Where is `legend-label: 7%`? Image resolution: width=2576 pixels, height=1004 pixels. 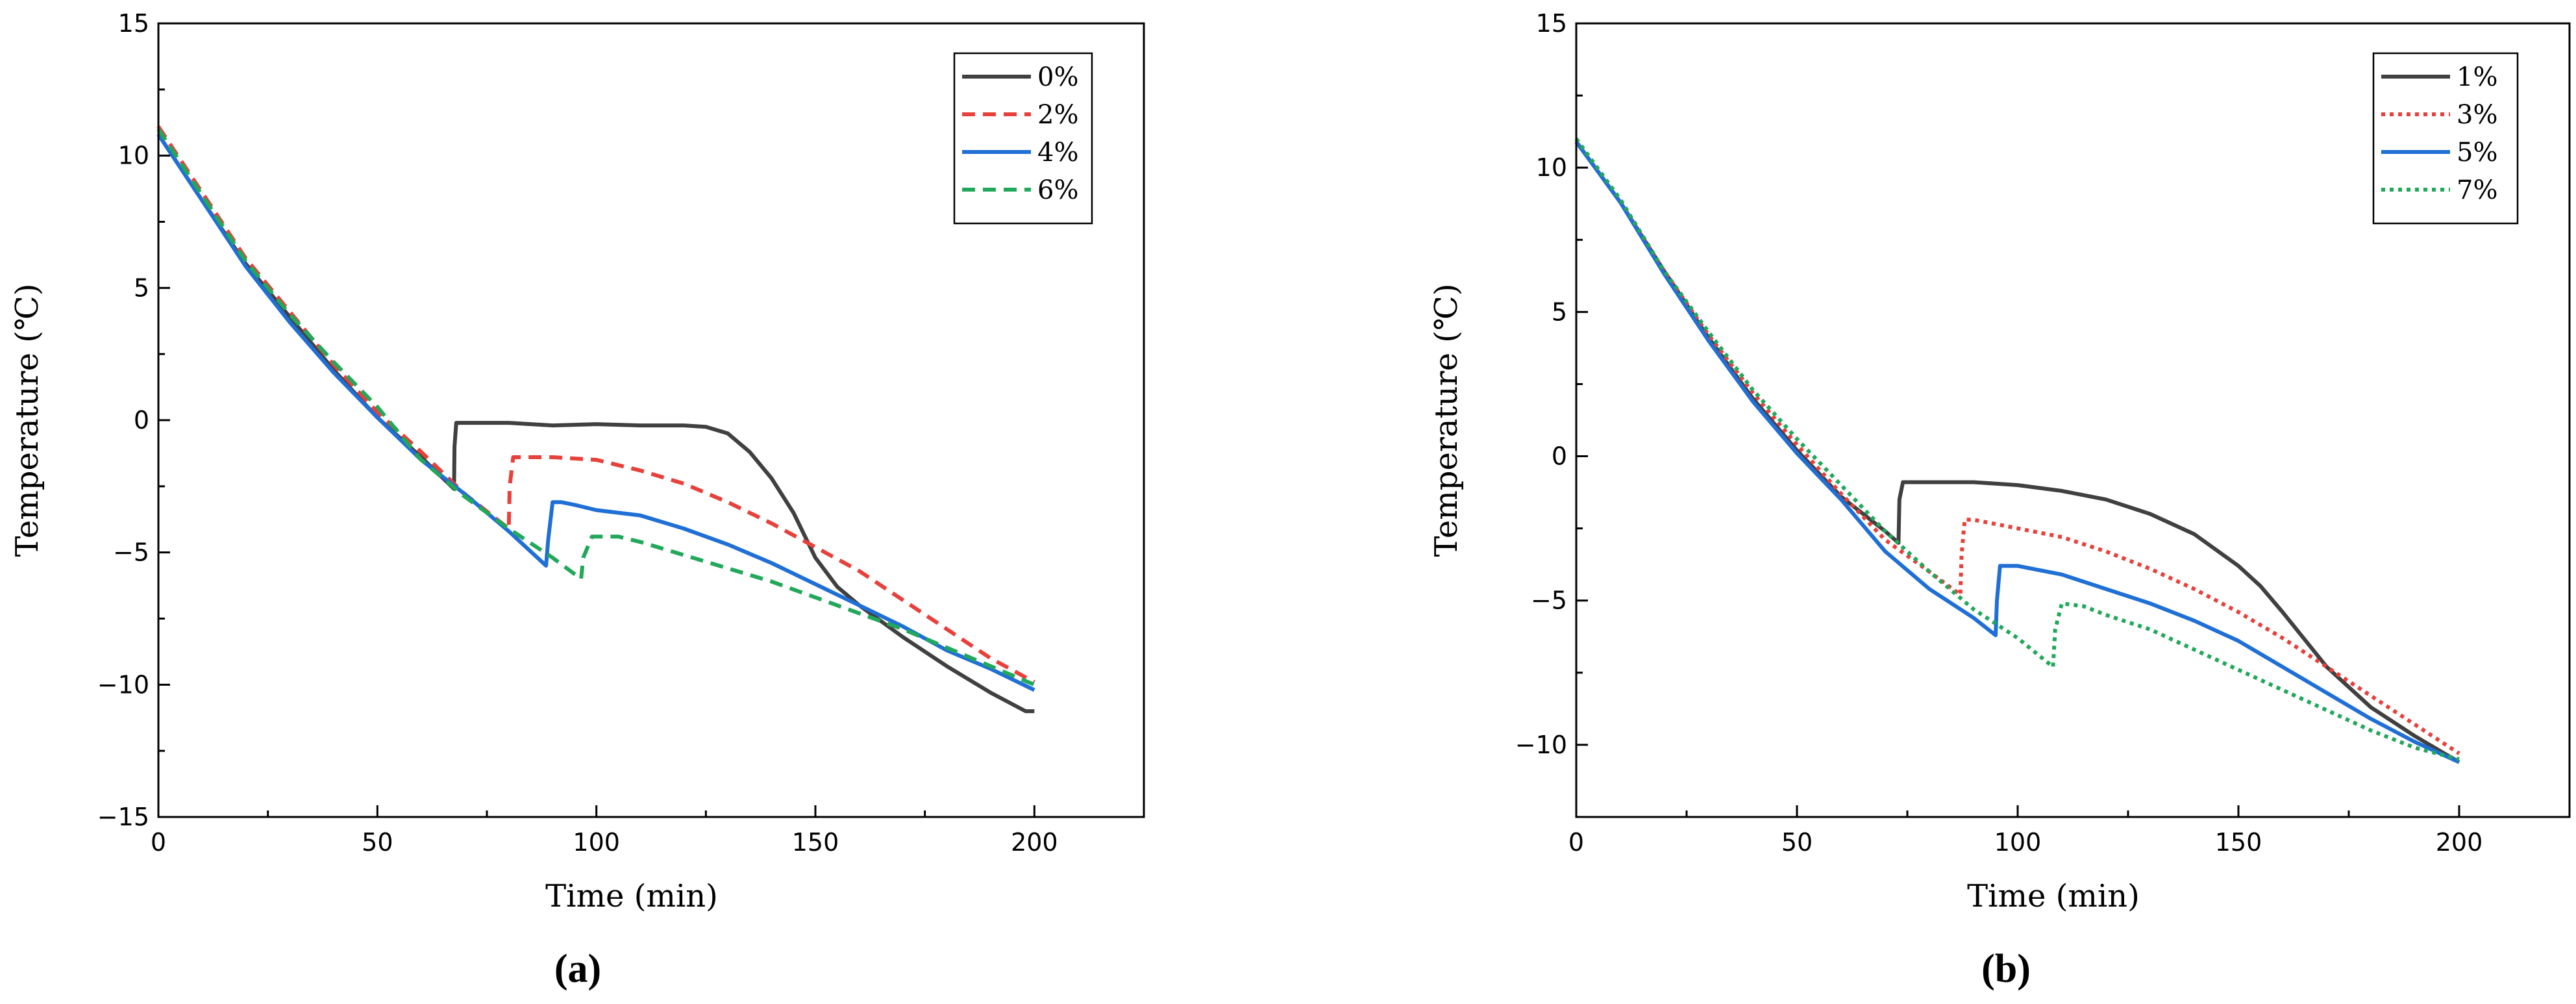
legend-label: 7% is located at coordinates (2477, 190).